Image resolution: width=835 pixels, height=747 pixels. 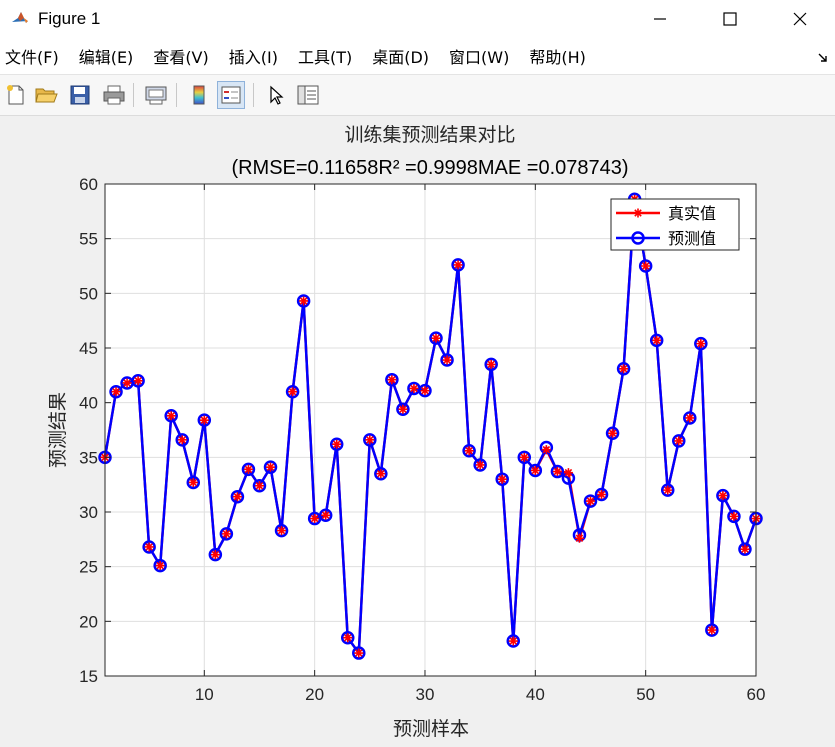 I want to click on y-tick-label: 55, so click(x=88, y=239).